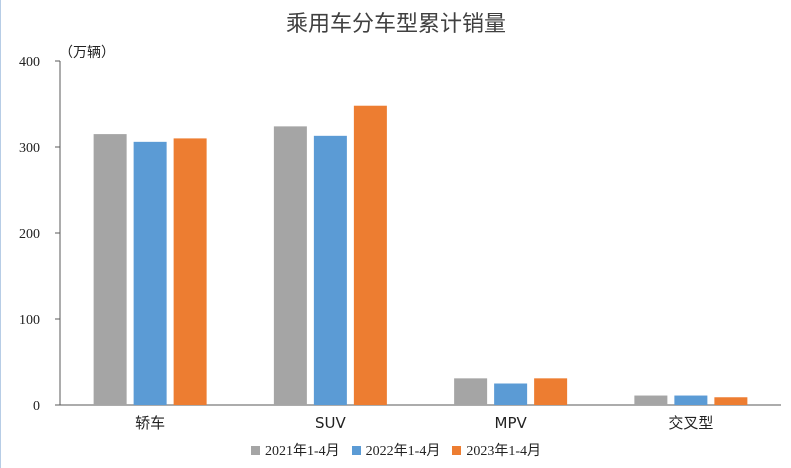 This screenshot has width=791, height=468. What do you see at coordinates (36, 406) in the screenshot?
I see `y-tick-label: 0` at bounding box center [36, 406].